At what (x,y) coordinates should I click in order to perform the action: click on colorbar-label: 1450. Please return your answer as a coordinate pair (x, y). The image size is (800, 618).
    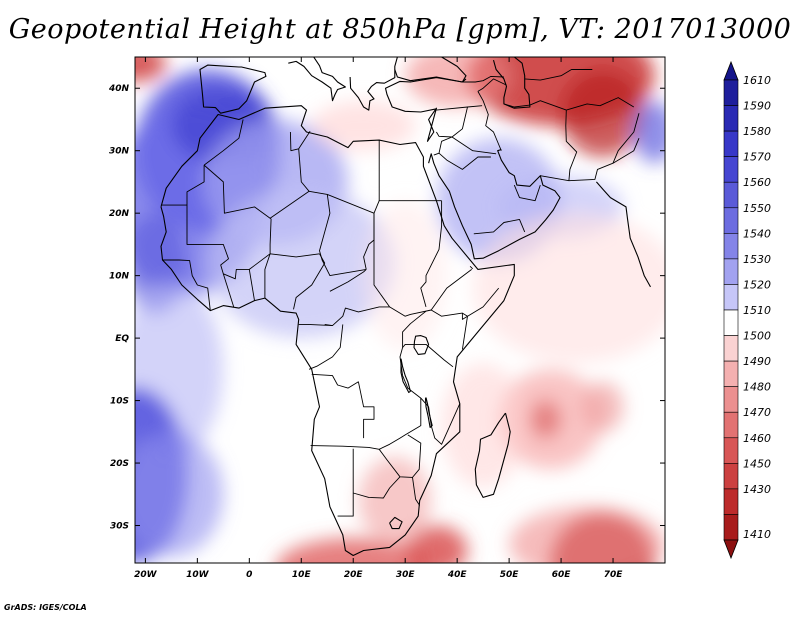
    Looking at the image, I should click on (757, 463).